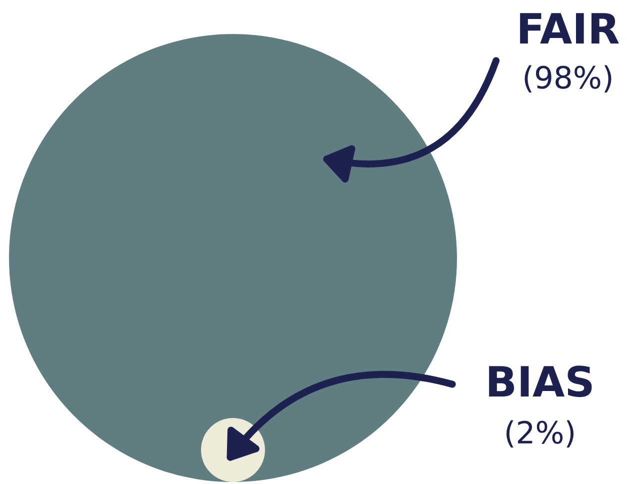 The height and width of the screenshot is (484, 627). I want to click on data-label: (98%), so click(568, 78).